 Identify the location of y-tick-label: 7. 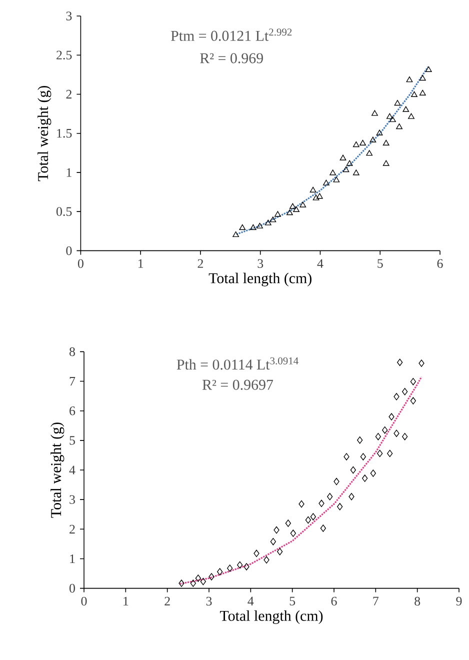
(73, 381).